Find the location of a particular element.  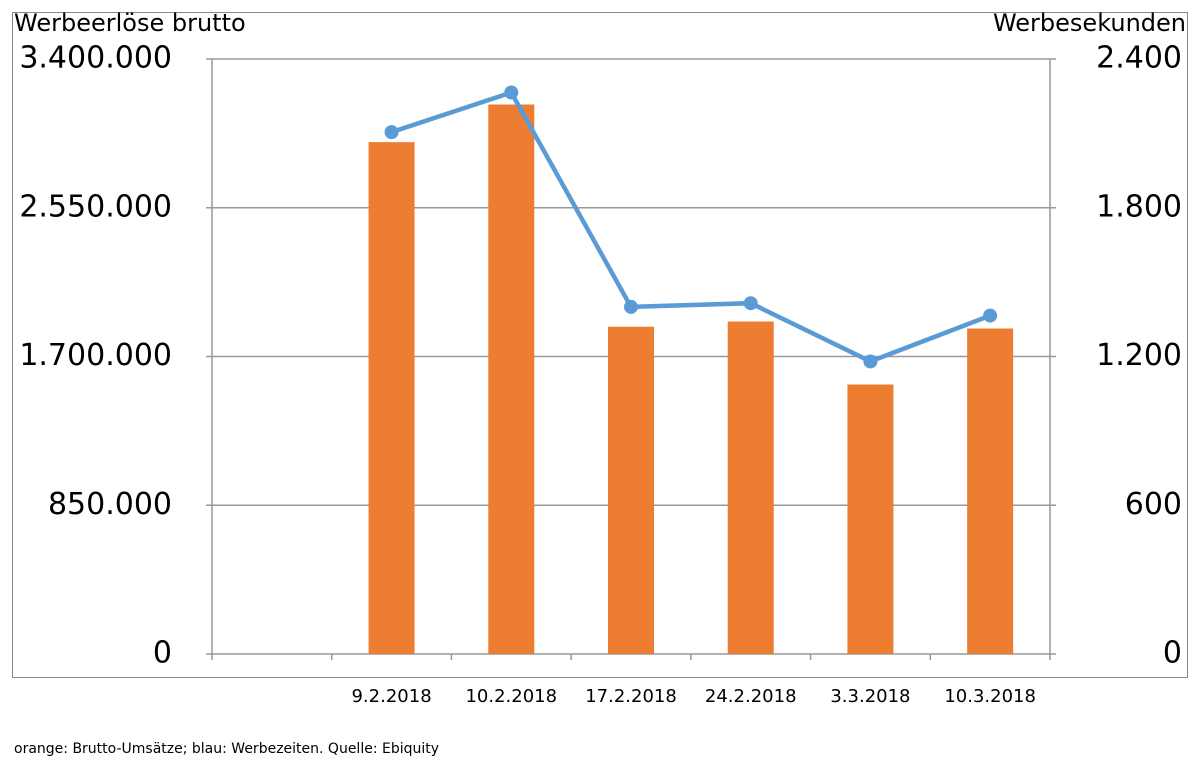

y-tick-label: 1.700.000 is located at coordinates (95, 355).